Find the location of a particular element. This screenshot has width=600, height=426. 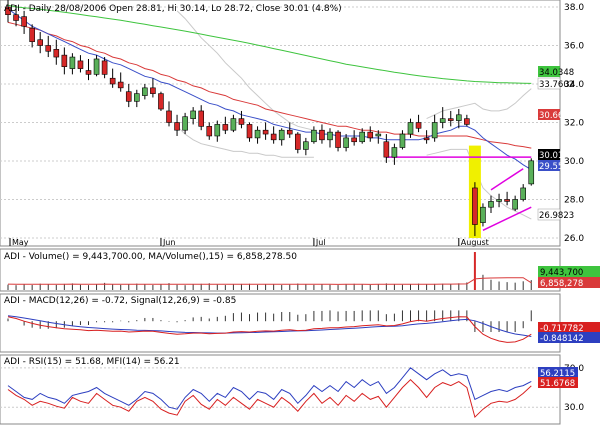

rsi-last-value-label: 51.6768 is located at coordinates (557, 384).